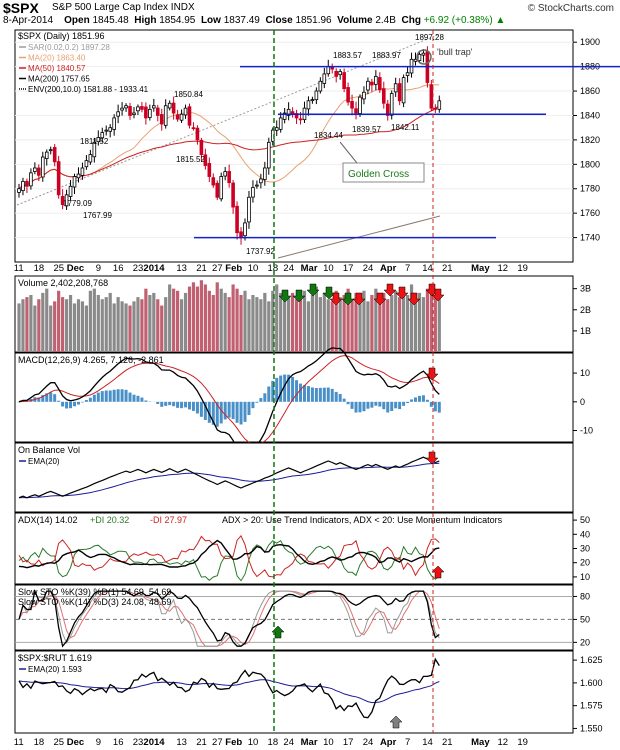 This screenshot has width=620, height=750. Describe the element at coordinates (55, 669) in the screenshot. I see `relative-legend-ema: EMA(20) 1.593` at that location.